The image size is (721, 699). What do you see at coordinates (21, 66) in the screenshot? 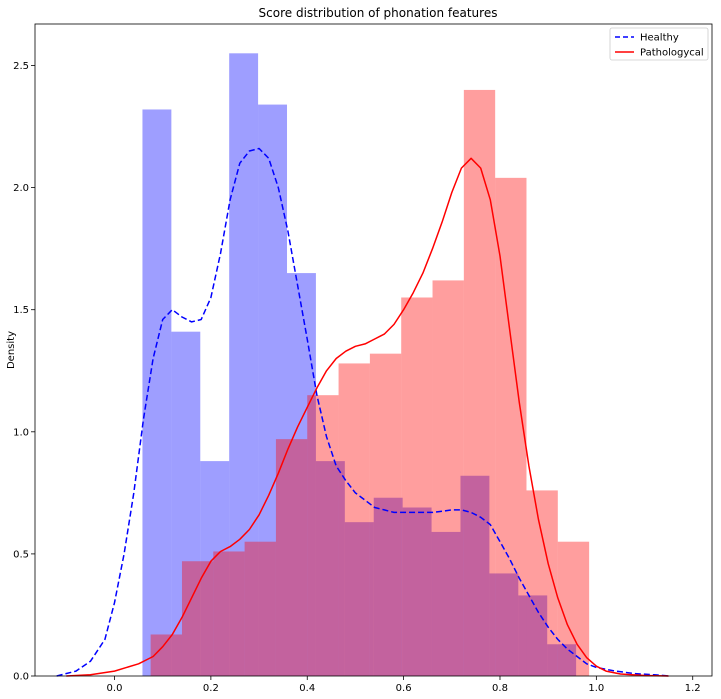
I see `y-tick-label: 2.5` at bounding box center [21, 66].